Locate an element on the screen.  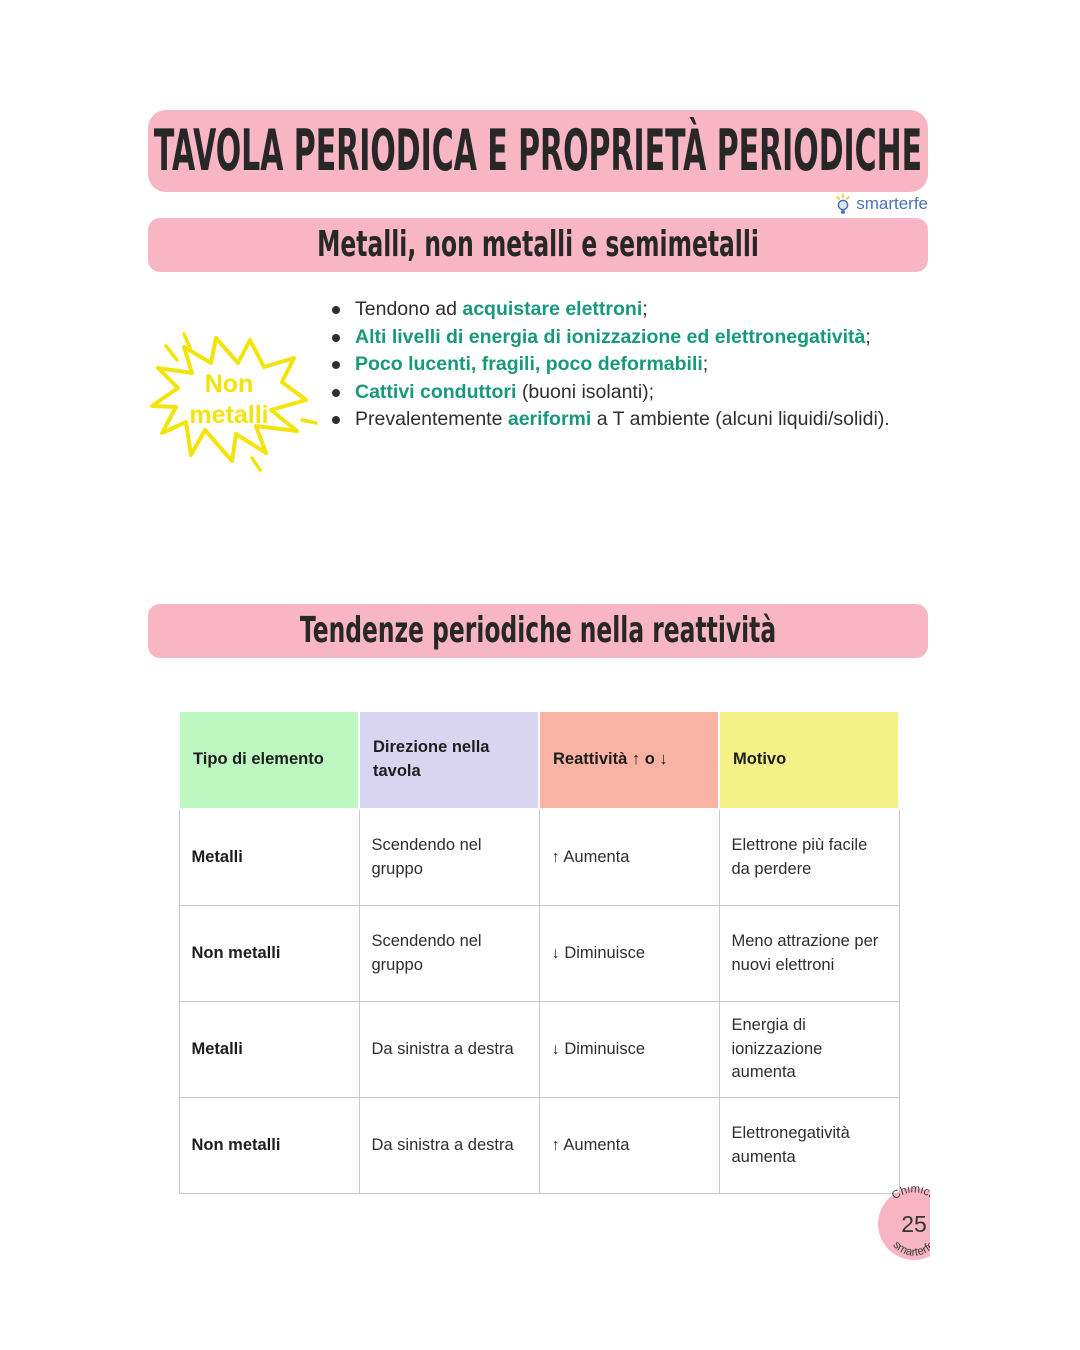
section1-banner: Metalli, non metalli e semimetalli is located at coordinates (538, 245).